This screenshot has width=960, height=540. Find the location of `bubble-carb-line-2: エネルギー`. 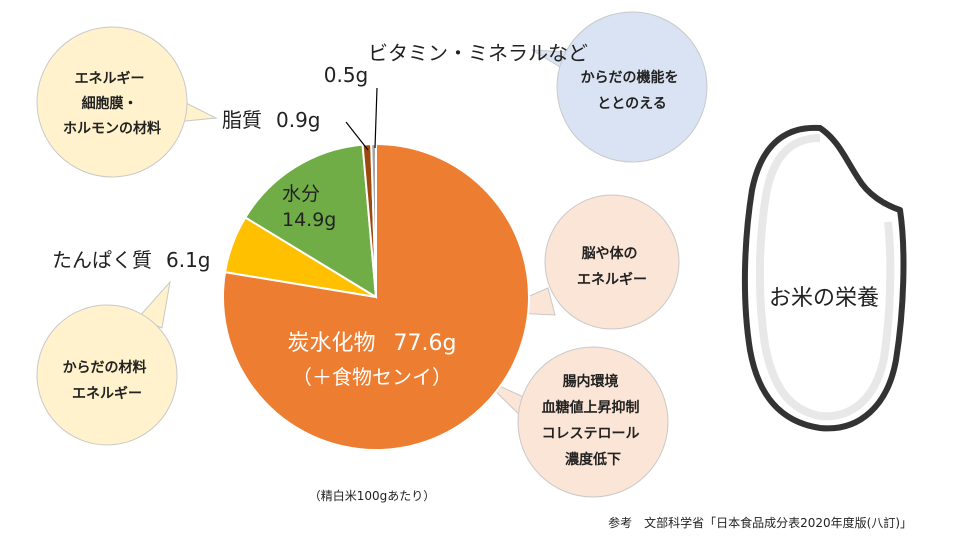

bubble-carb-line-2: エネルギー is located at coordinates (612, 279).